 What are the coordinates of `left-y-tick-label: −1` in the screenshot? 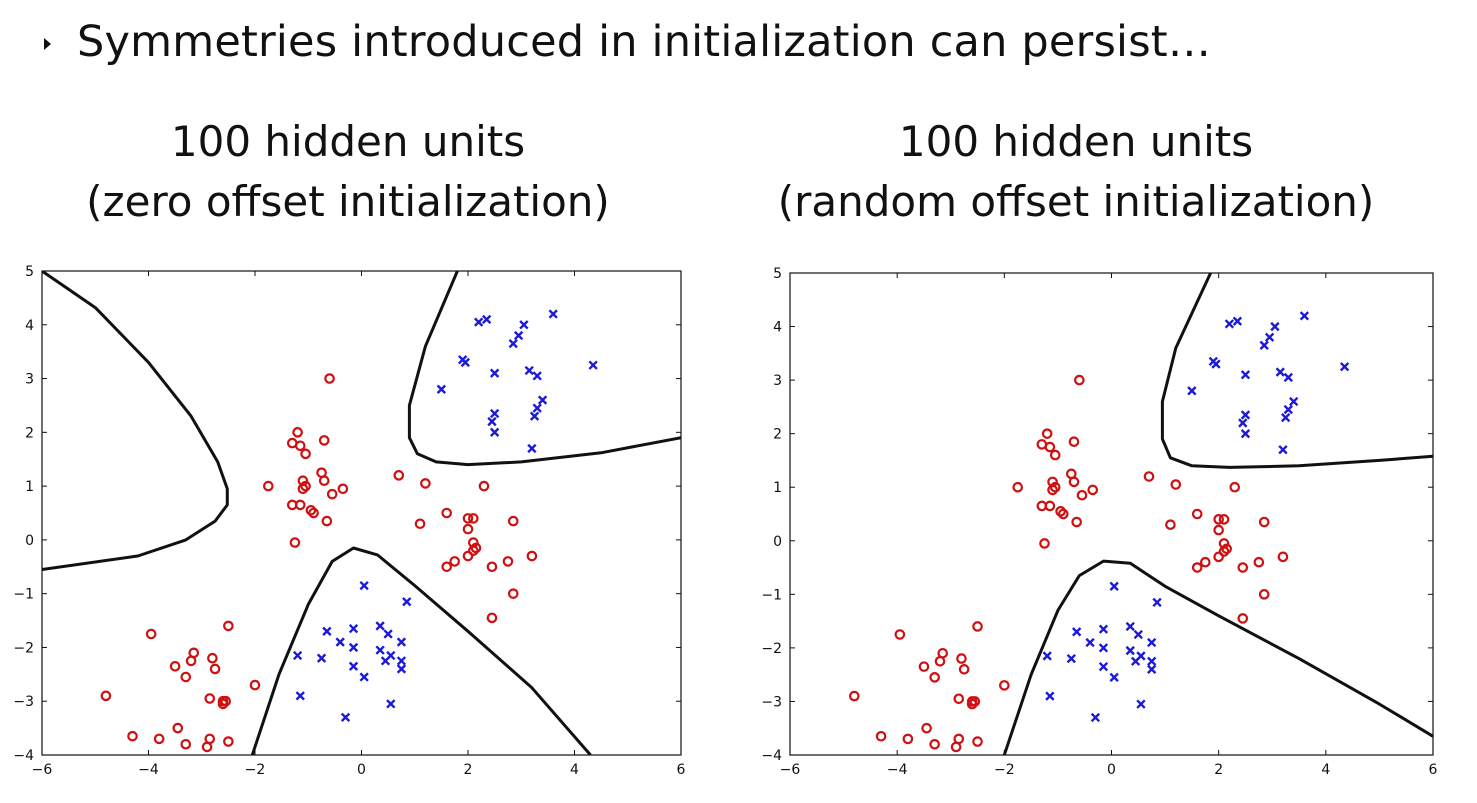 It's located at (23, 595).